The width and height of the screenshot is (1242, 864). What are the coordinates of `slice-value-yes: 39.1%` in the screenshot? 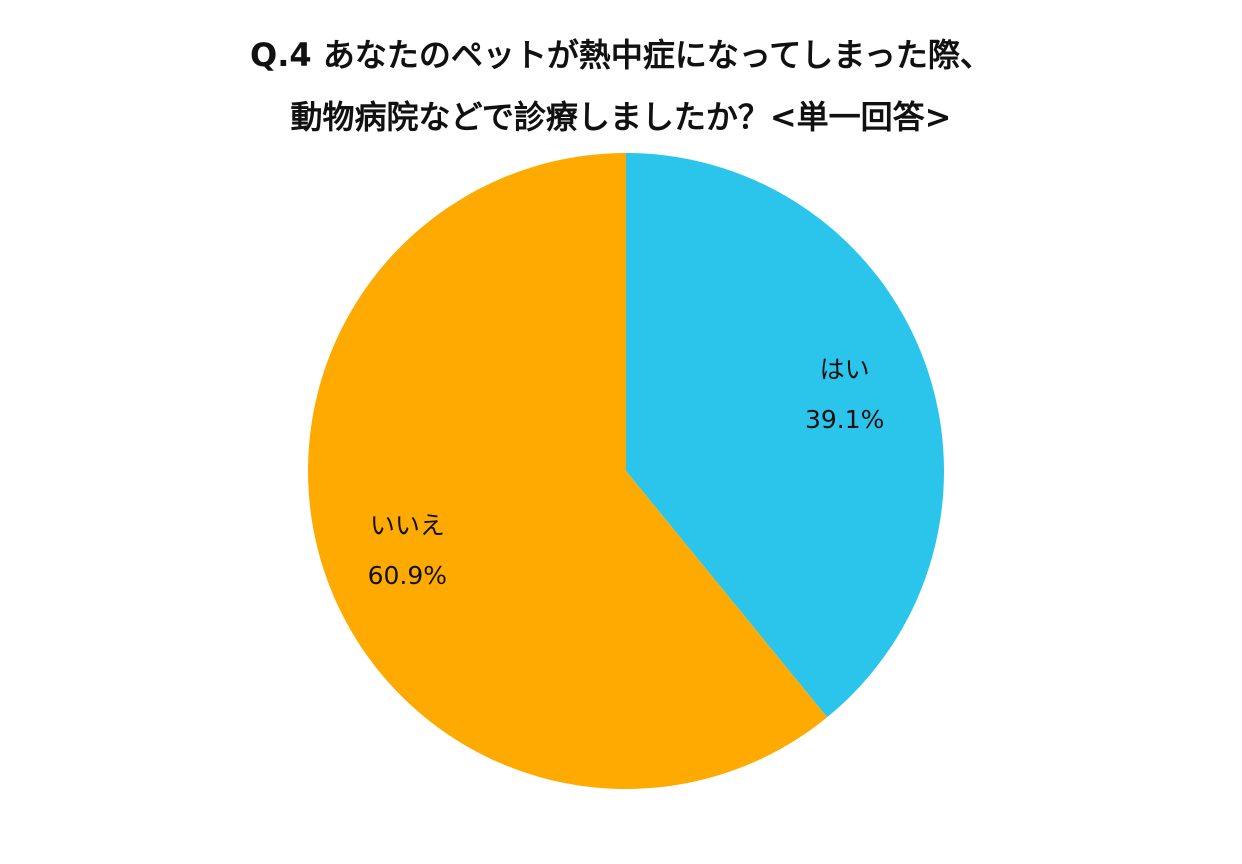 It's located at (844, 419).